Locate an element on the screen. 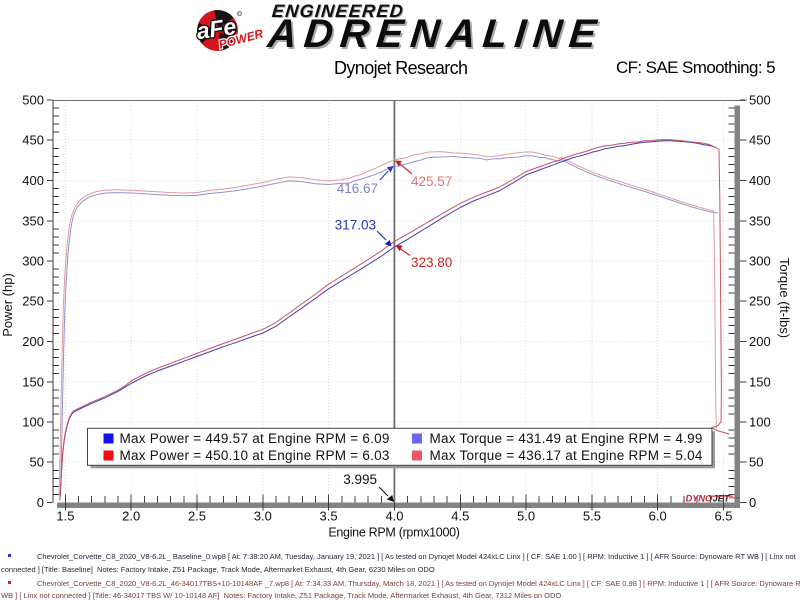 Image resolution: width=800 pixels, height=600 pixels. svg-text: 2.0 is located at coordinates (131, 516).